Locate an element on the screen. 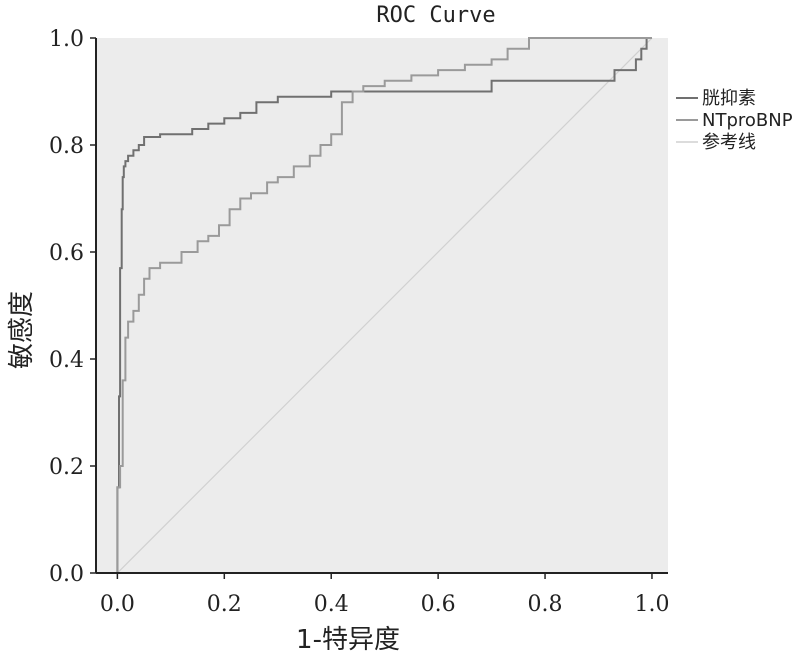 The image size is (800, 655). x-tick-label: 0.2 is located at coordinates (224, 604).